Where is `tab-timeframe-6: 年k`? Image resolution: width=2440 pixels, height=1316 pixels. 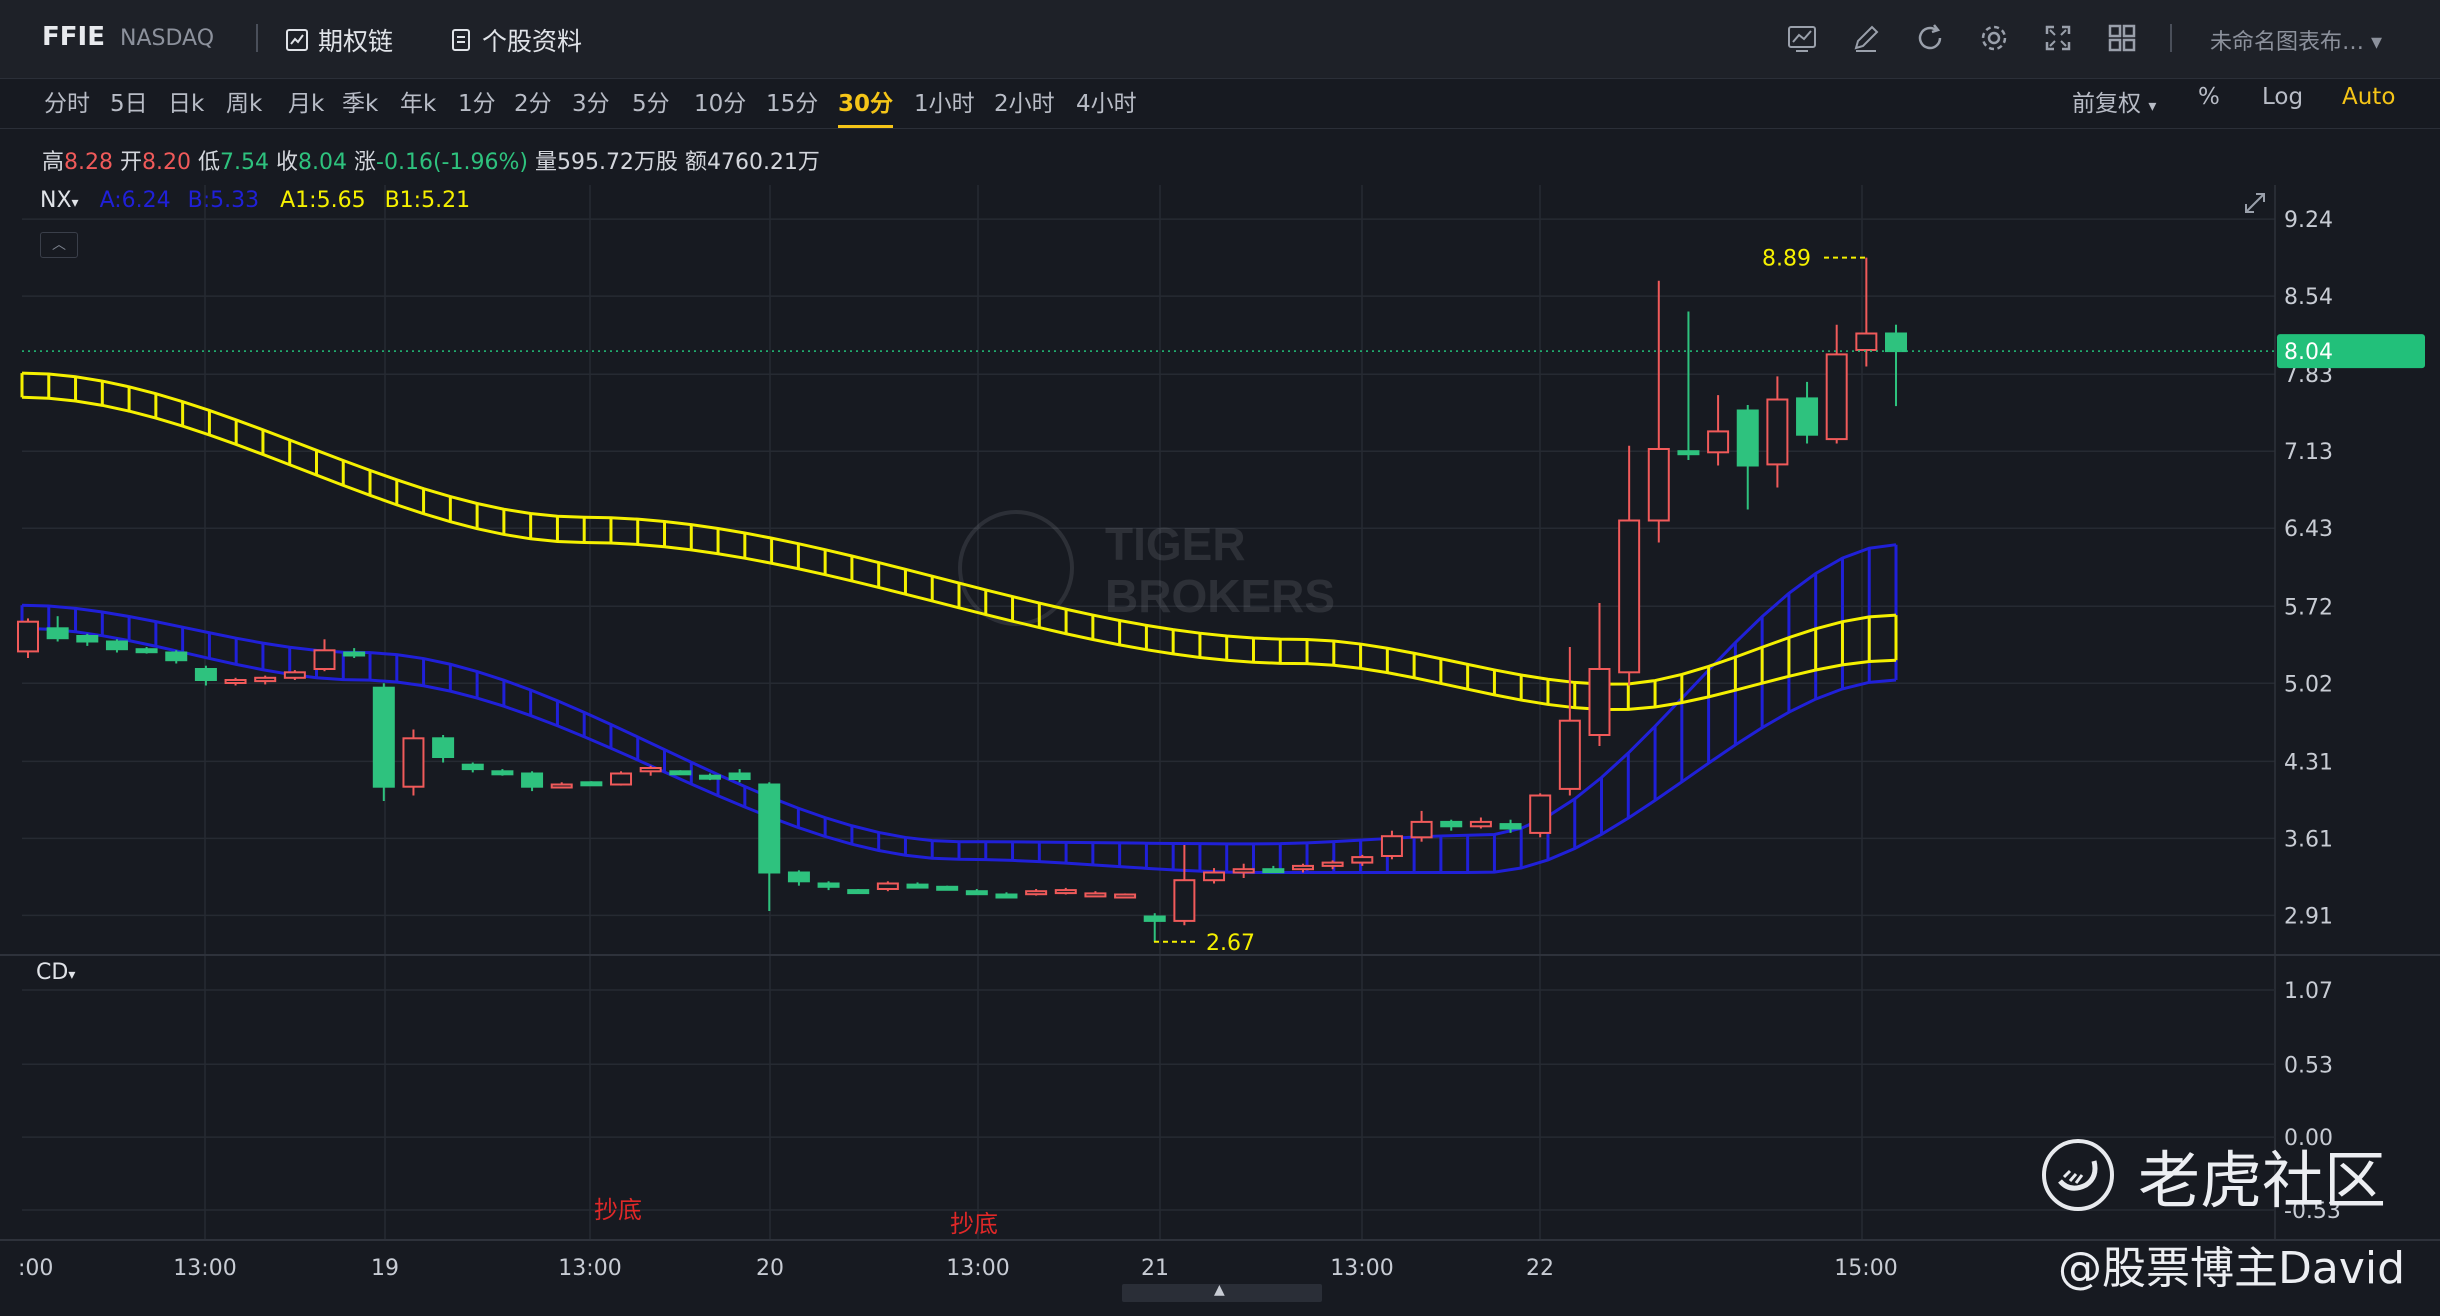 tab-timeframe-6: 年k is located at coordinates (418, 104).